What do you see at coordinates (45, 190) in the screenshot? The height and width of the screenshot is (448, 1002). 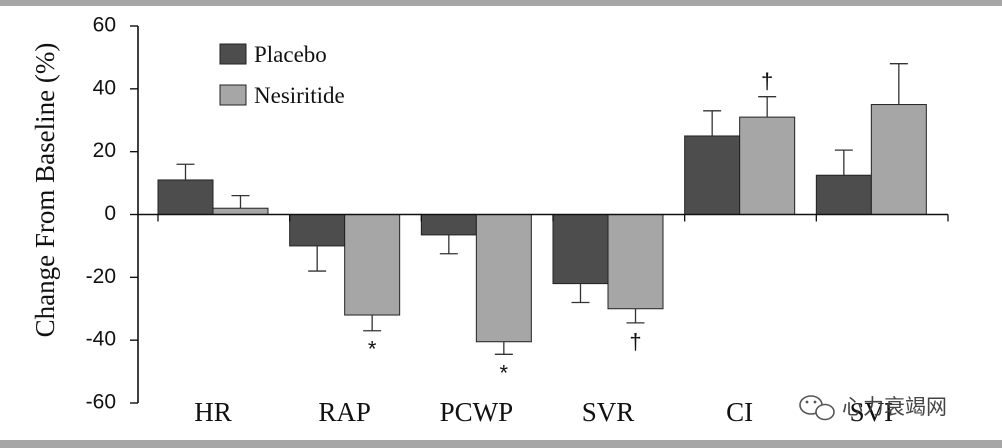 I see `y-axis-label: Change From Baseline (%)` at bounding box center [45, 190].